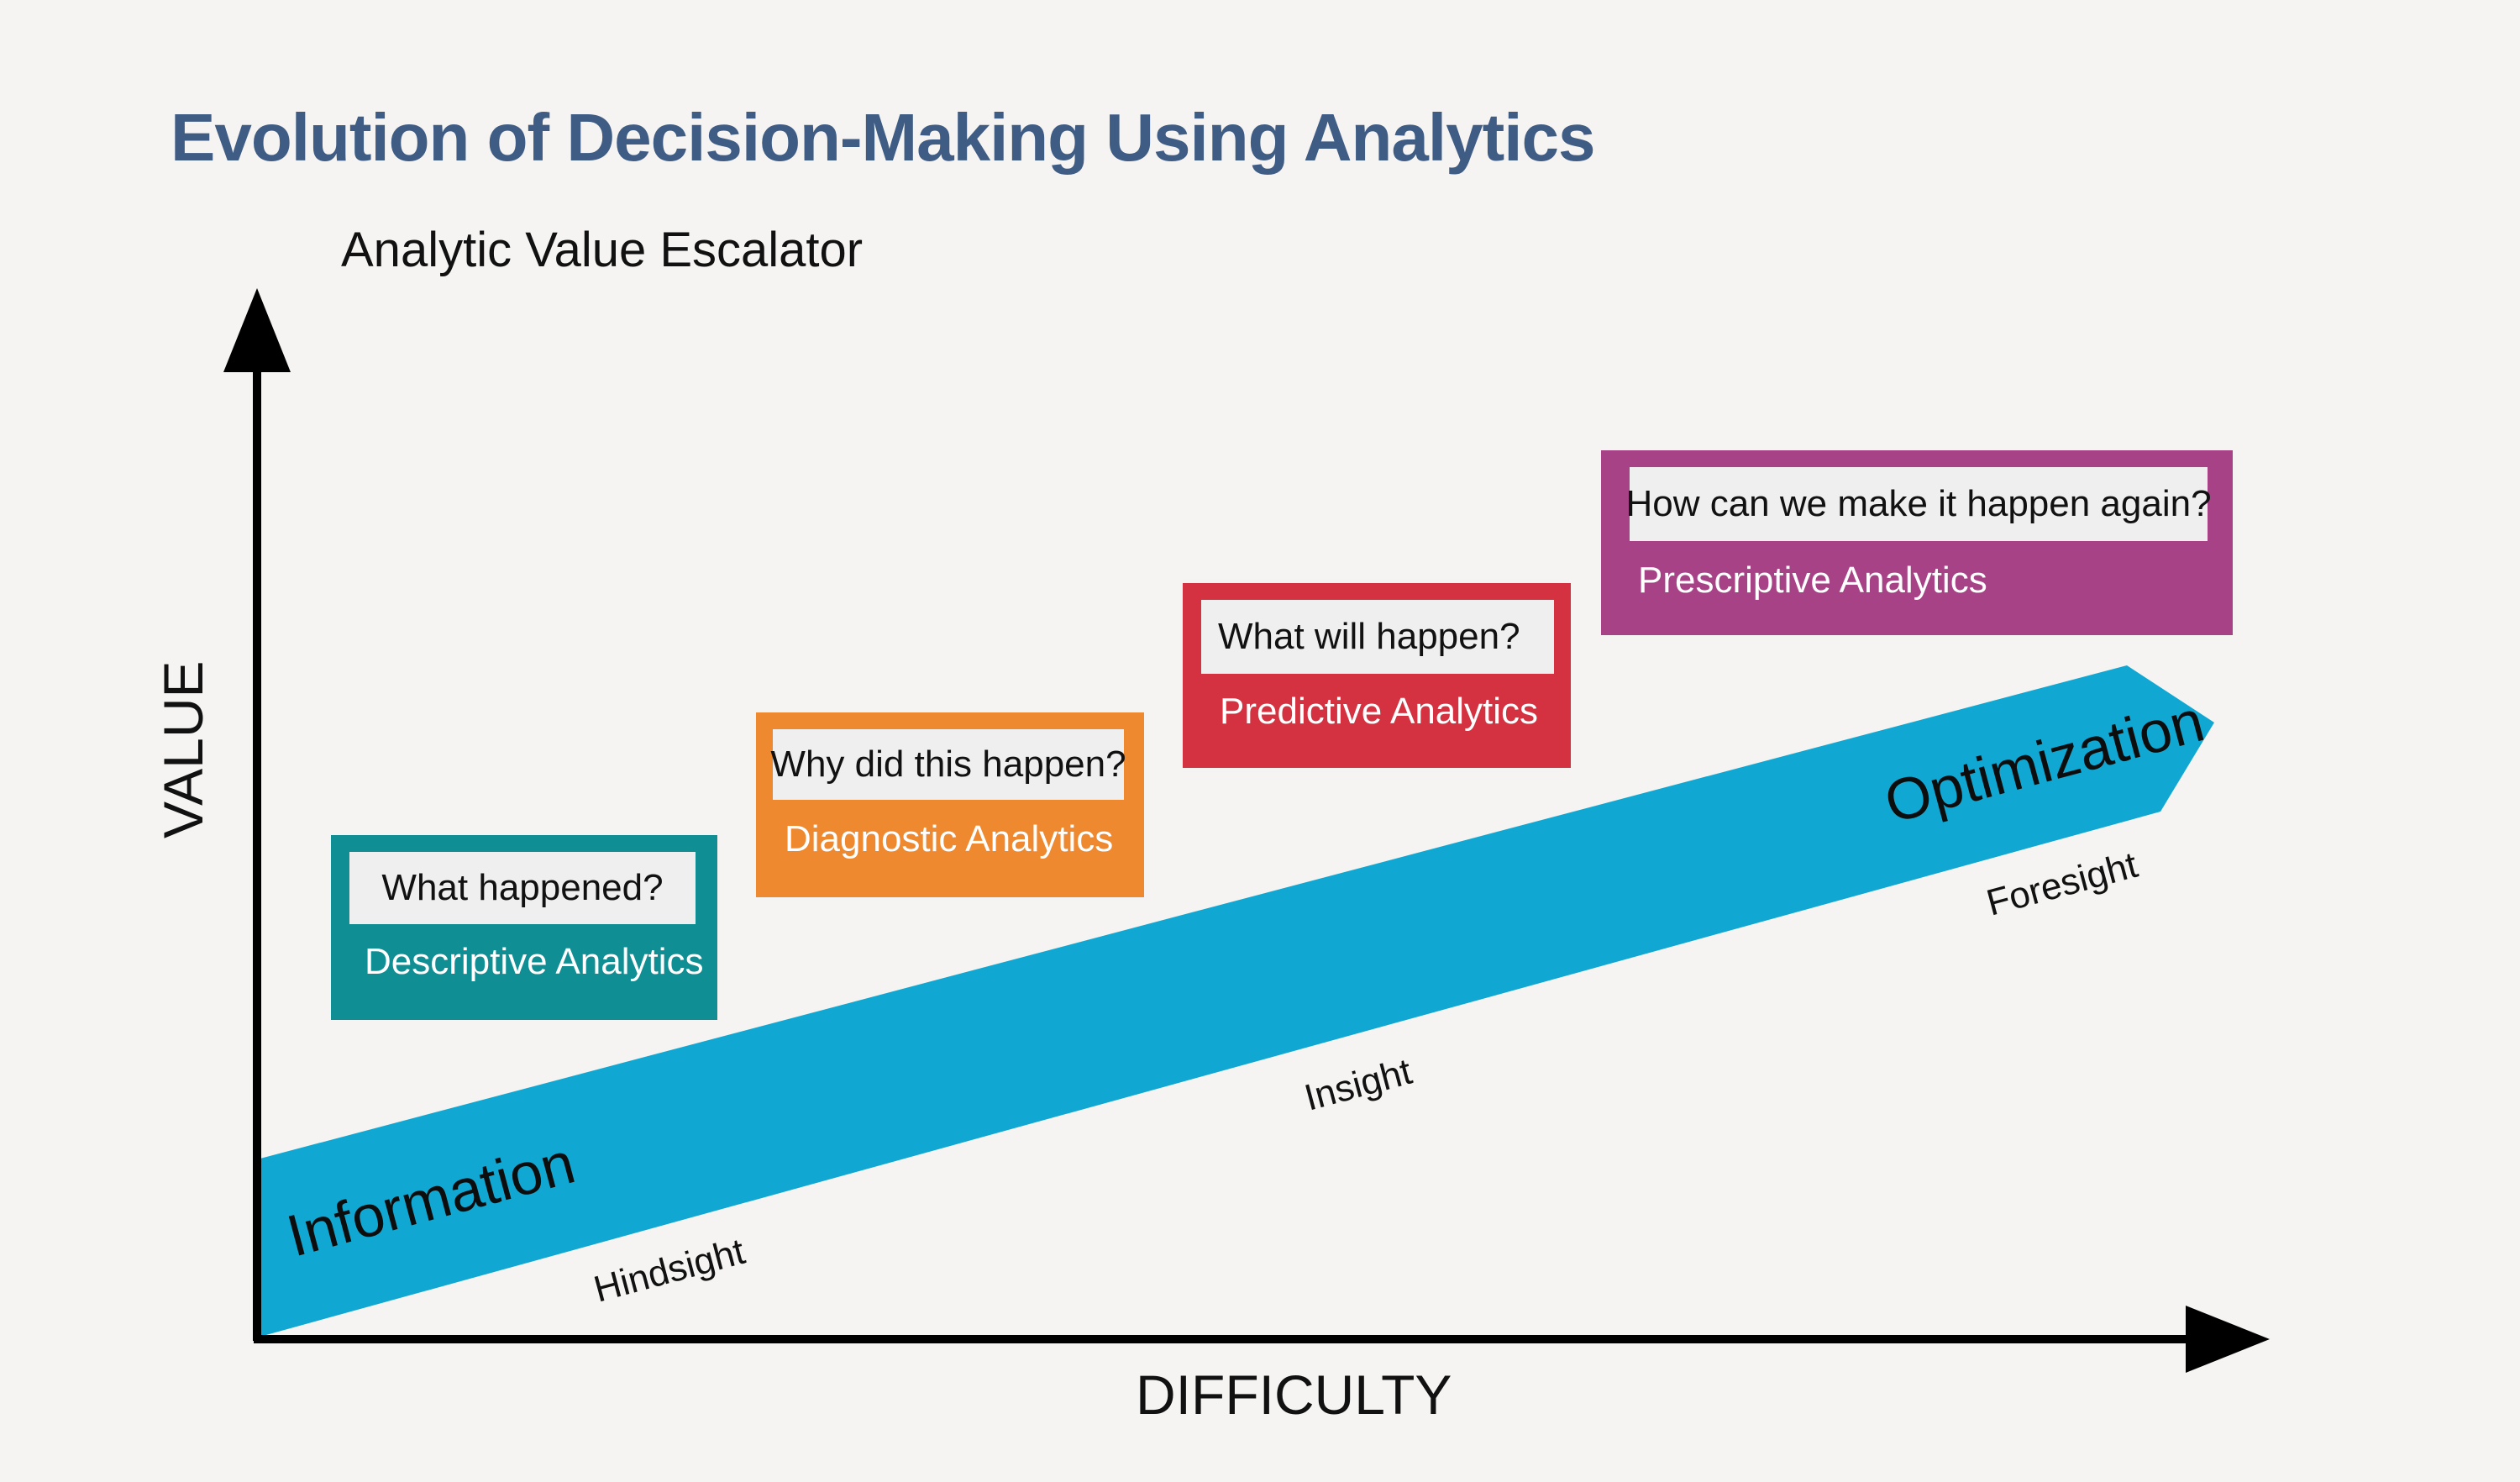 This screenshot has width=2520, height=1482. What do you see at coordinates (949, 838) in the screenshot?
I see `stage-type-label: Diagnostic Analytics` at bounding box center [949, 838].